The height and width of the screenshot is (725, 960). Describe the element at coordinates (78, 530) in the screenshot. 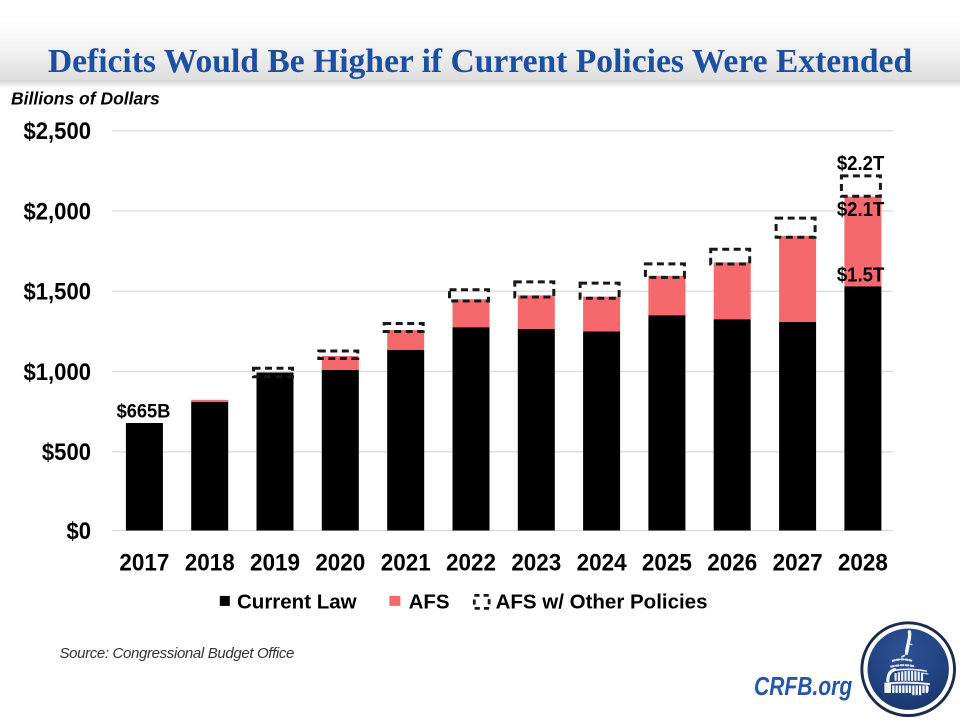

I see `svg-text: $0` at that location.